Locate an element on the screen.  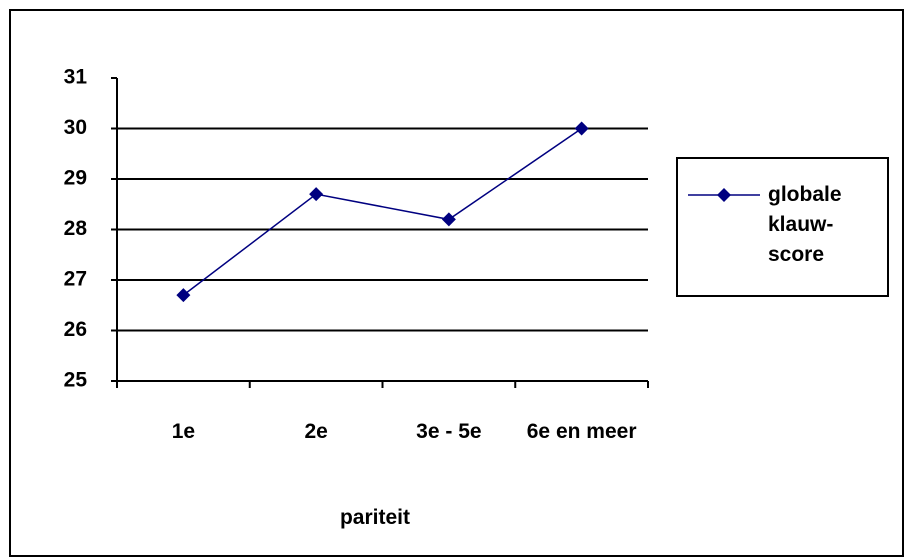
x-tick-label: 2e is located at coordinates (316, 431).